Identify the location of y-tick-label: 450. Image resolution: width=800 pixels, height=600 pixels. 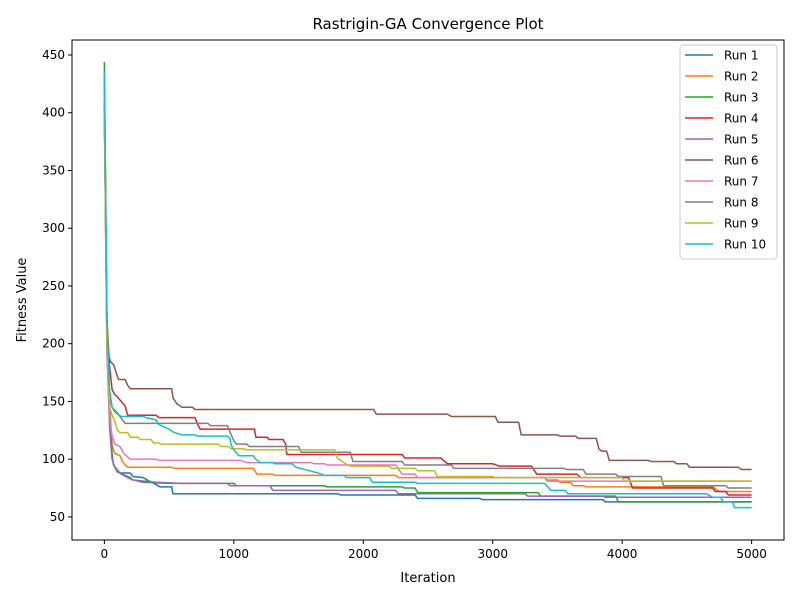
(53, 55).